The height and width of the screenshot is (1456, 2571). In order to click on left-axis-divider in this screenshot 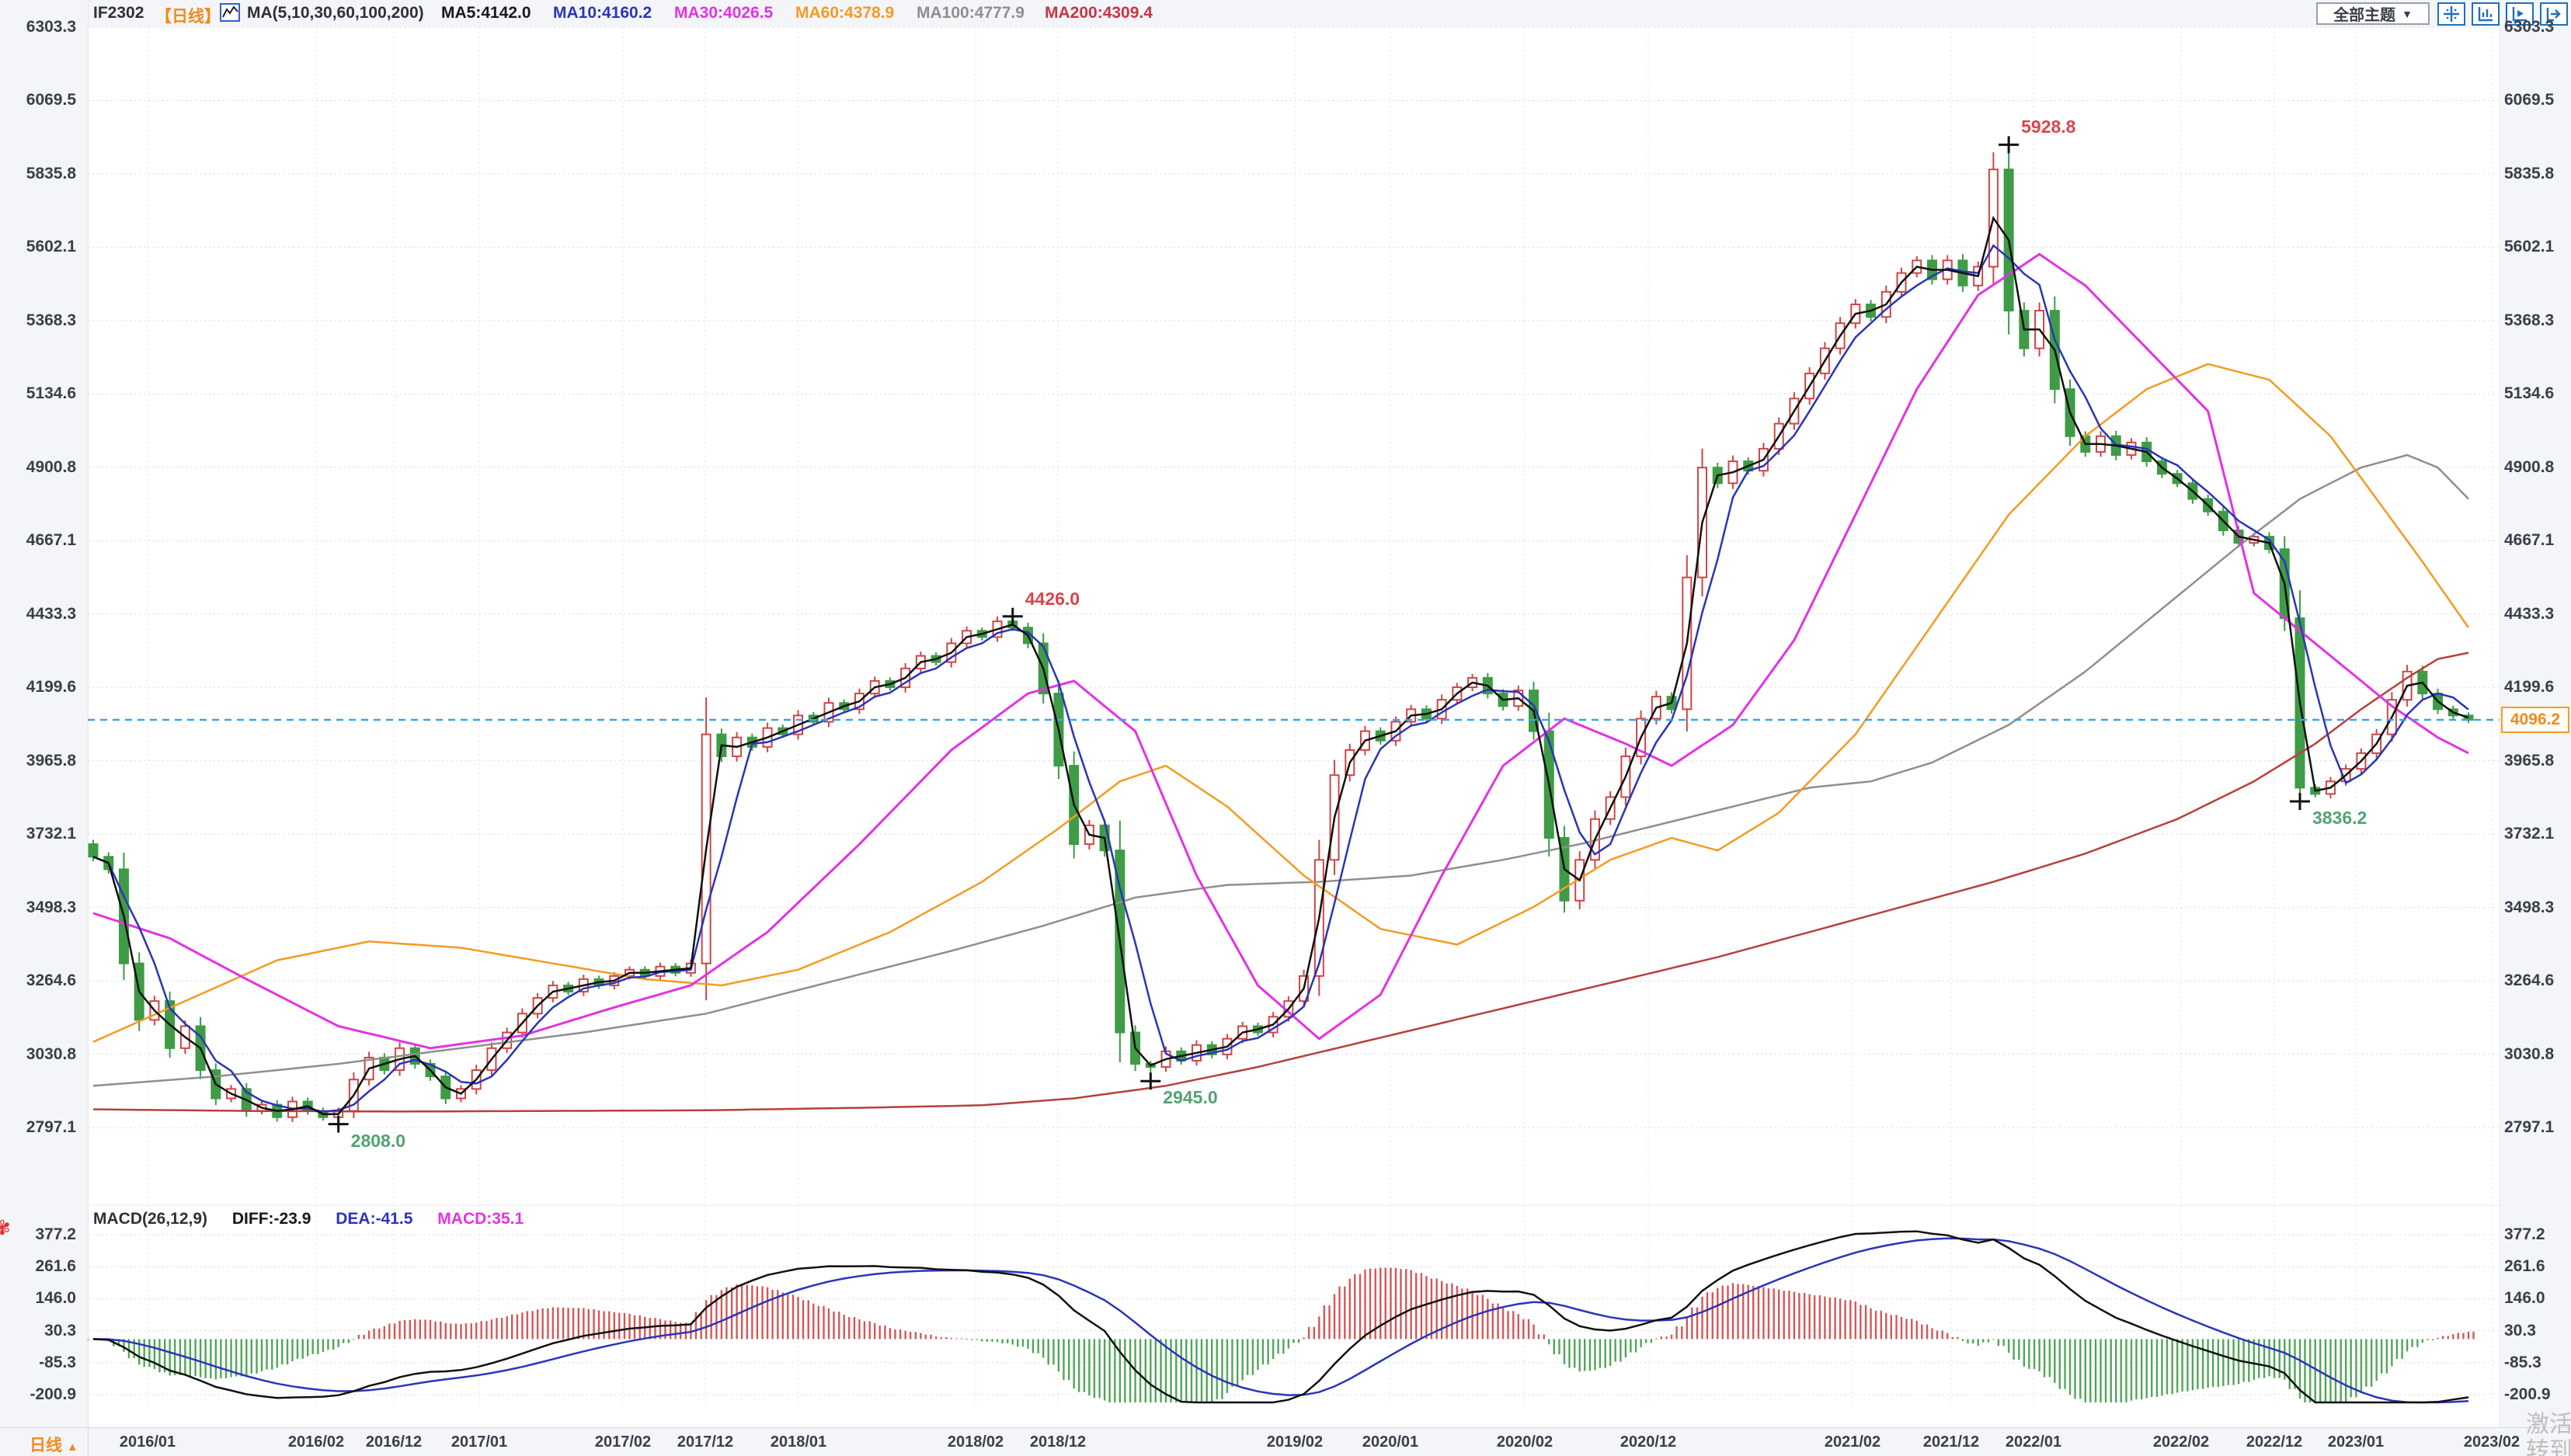, I will do `click(88, 713)`.